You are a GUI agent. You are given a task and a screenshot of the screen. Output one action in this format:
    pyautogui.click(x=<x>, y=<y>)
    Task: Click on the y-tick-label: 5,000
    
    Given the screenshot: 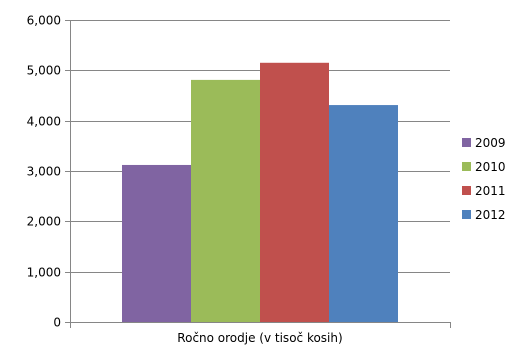 What is the action you would take?
    pyautogui.click(x=44, y=71)
    